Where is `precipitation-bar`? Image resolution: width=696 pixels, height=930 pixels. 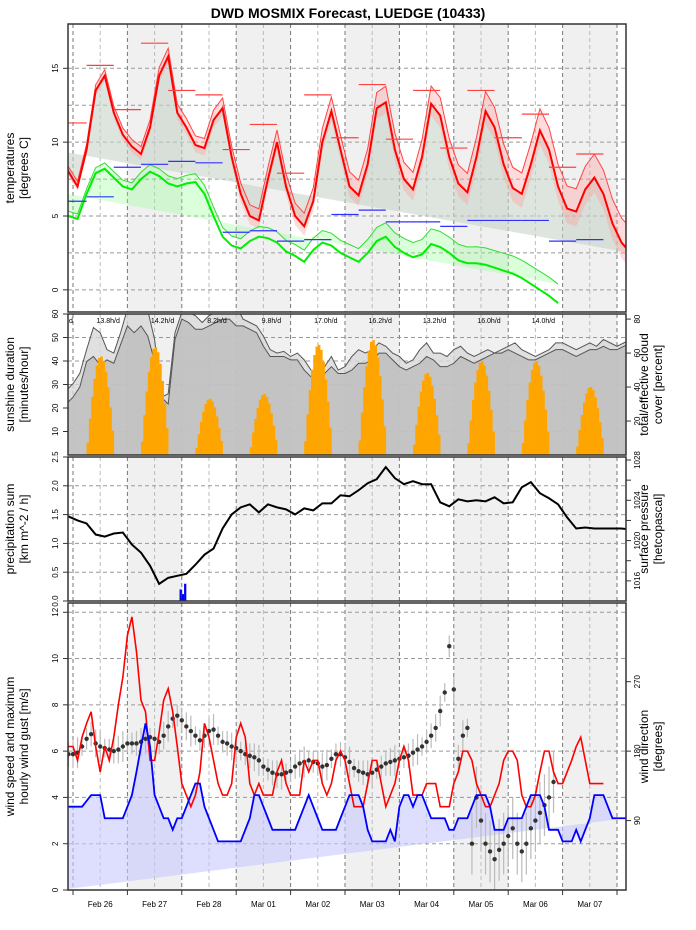 precipitation-bar is located at coordinates (180, 595).